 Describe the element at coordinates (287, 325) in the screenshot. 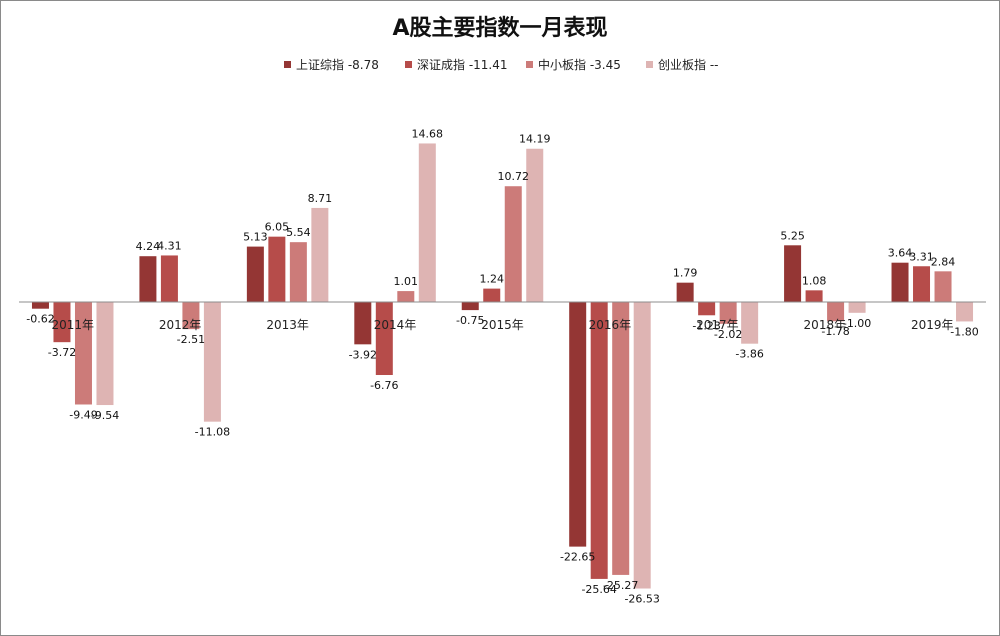

I see `category-label-3: 2013年` at that location.